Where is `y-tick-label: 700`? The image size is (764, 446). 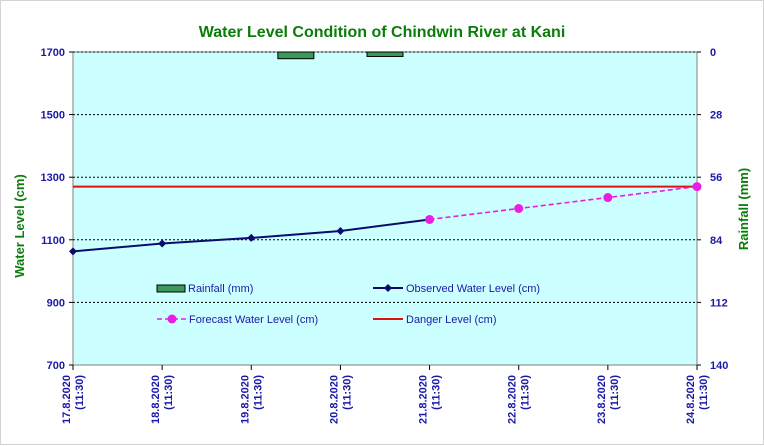
y-tick-label: 700 is located at coordinates (56, 366).